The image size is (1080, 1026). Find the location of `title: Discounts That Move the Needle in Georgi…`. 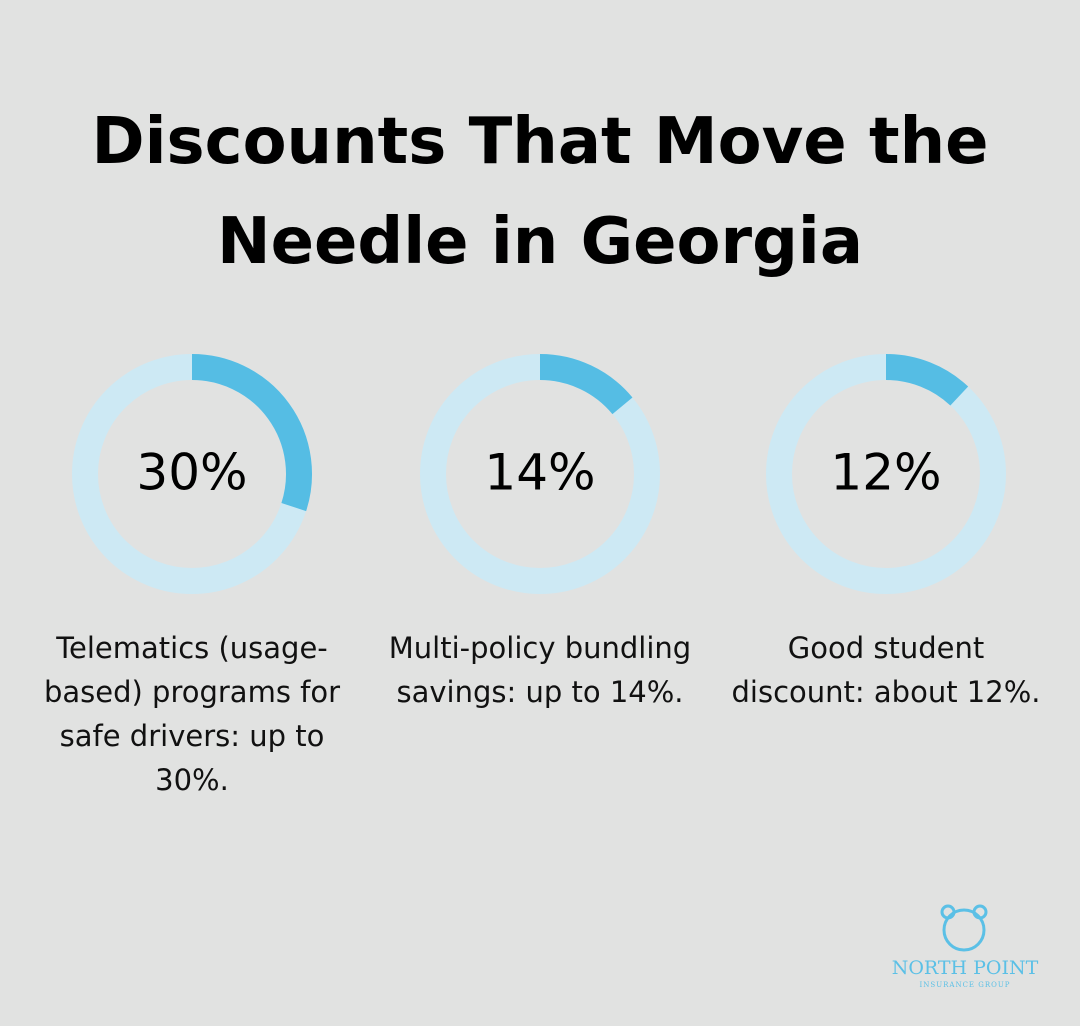

title: Discounts That Move the Needle in Georgi… is located at coordinates (540, 192).